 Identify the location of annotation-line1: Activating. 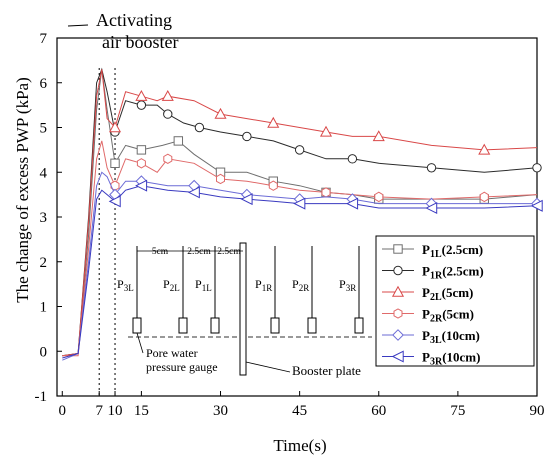
(134, 20).